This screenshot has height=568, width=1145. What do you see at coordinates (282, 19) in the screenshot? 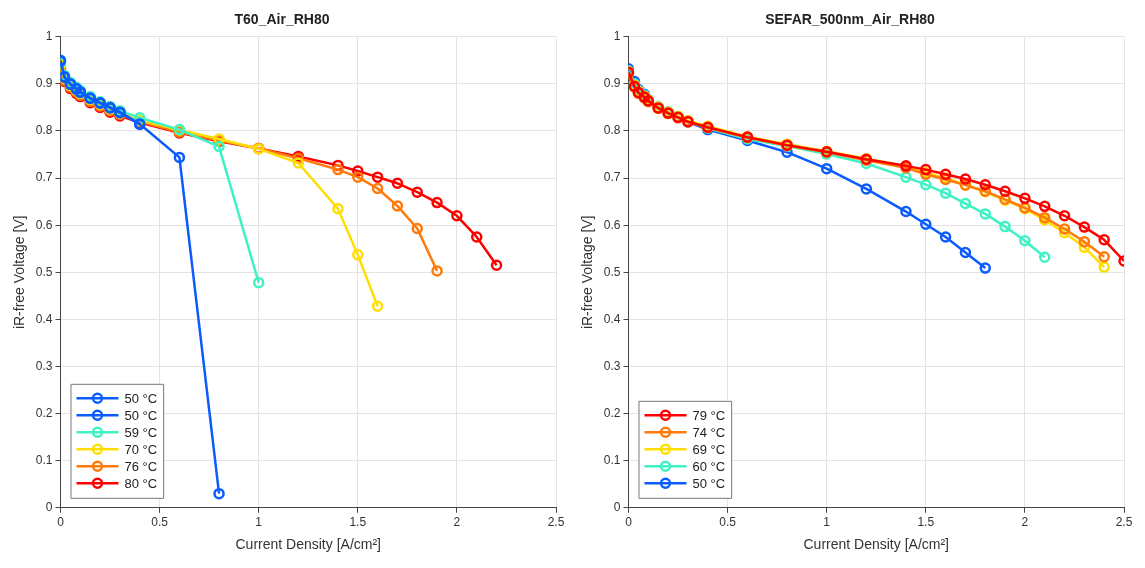
I see `chart-title: T60_Air_RH80` at bounding box center [282, 19].